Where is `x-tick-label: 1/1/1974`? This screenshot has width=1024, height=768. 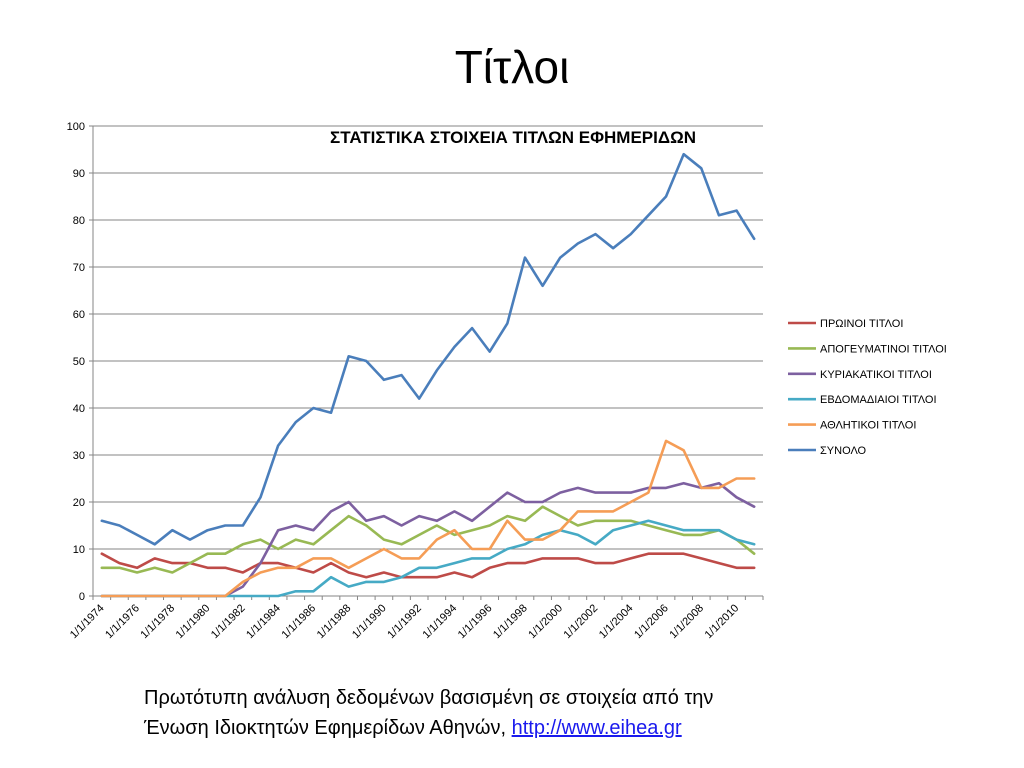 x-tick-label: 1/1/1974 is located at coordinates (87, 621).